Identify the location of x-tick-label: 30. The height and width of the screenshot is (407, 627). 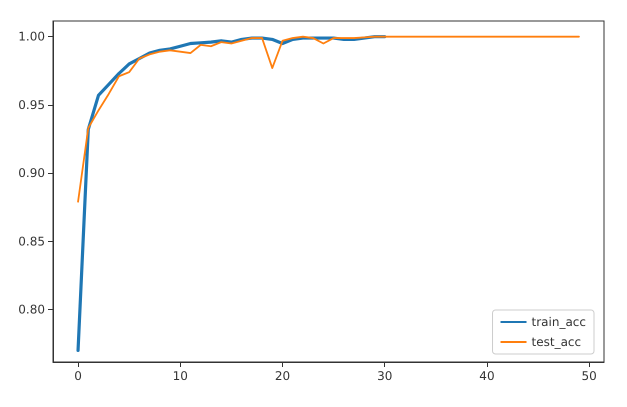
(384, 376).